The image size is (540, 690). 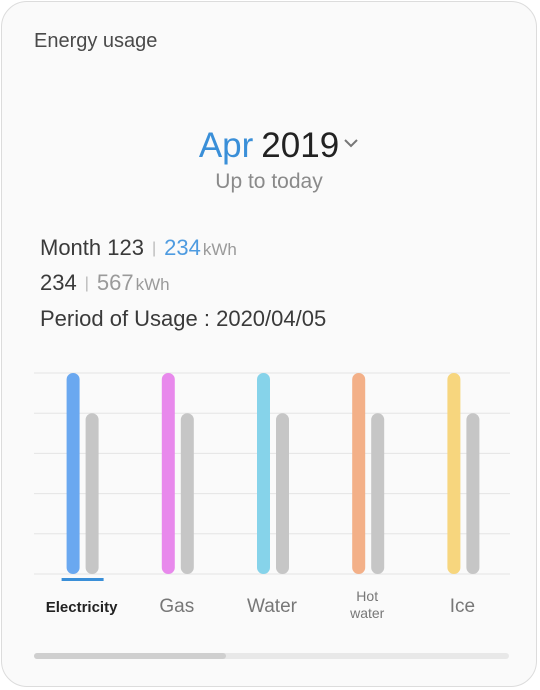 I want to click on category-label-line: water, so click(x=367, y=613).